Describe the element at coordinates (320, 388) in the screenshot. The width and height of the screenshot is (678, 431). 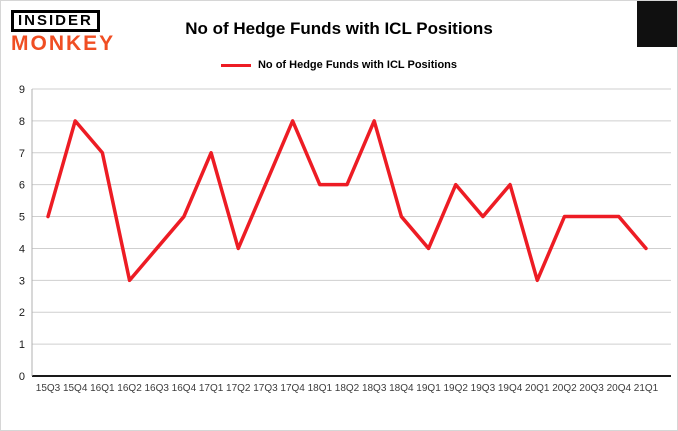
I see `x-tick-label: 18Q1` at that location.